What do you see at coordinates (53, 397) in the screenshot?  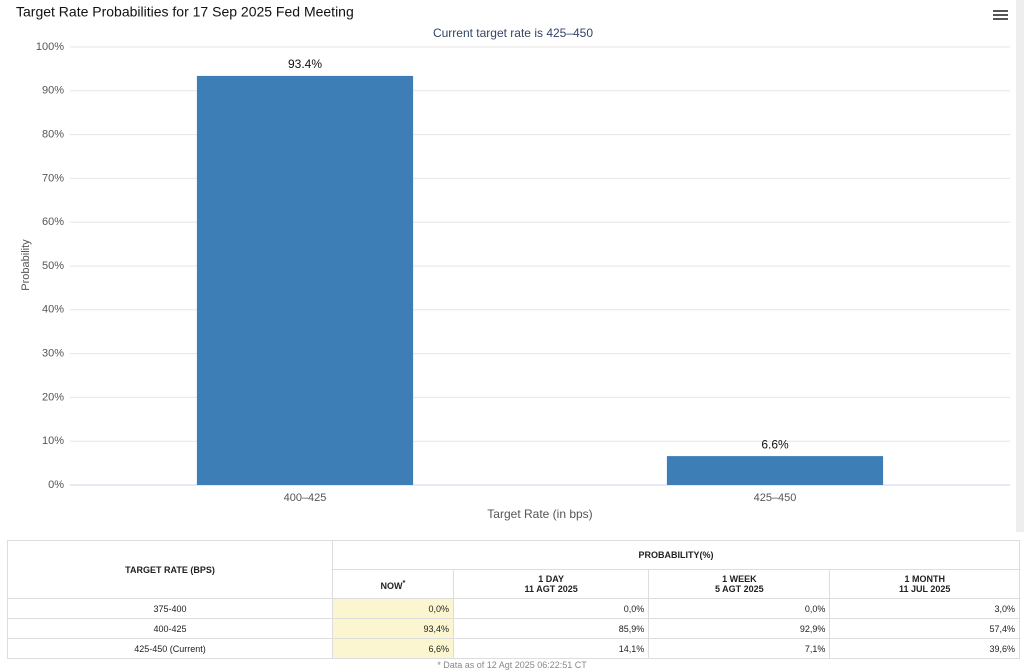 I see `y-tick-label: 20%` at bounding box center [53, 397].